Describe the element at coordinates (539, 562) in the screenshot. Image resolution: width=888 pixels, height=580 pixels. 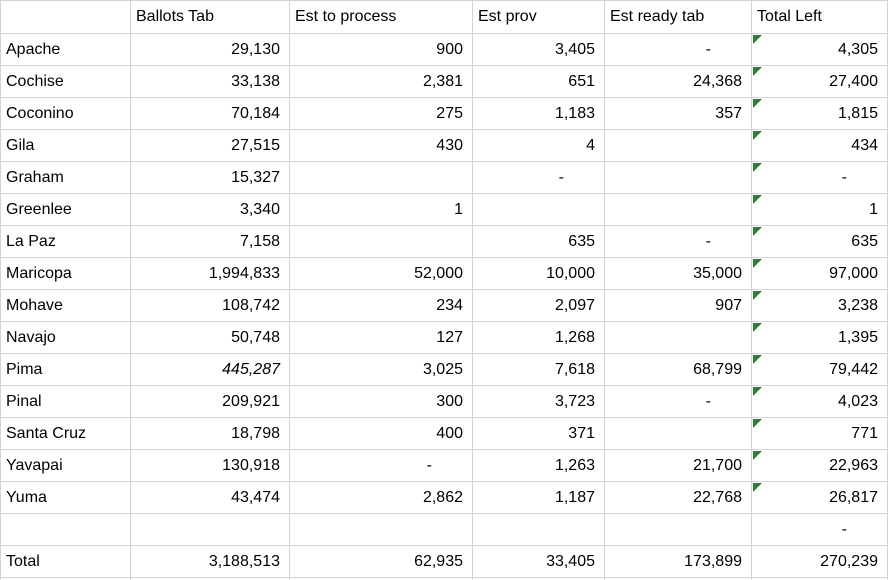
I see `cell-est-prov: 33,405` at that location.